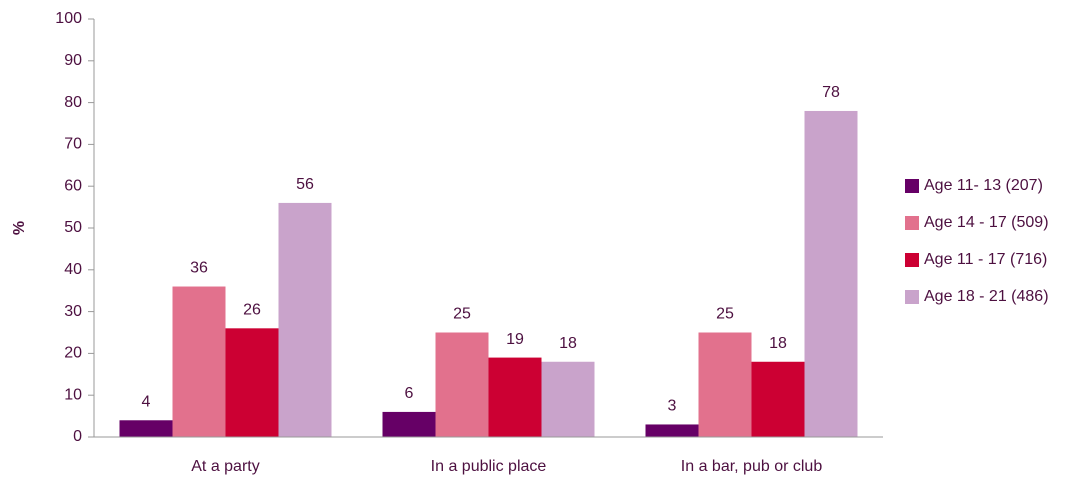 The image size is (1089, 479). I want to click on value-label: 6, so click(409, 393).